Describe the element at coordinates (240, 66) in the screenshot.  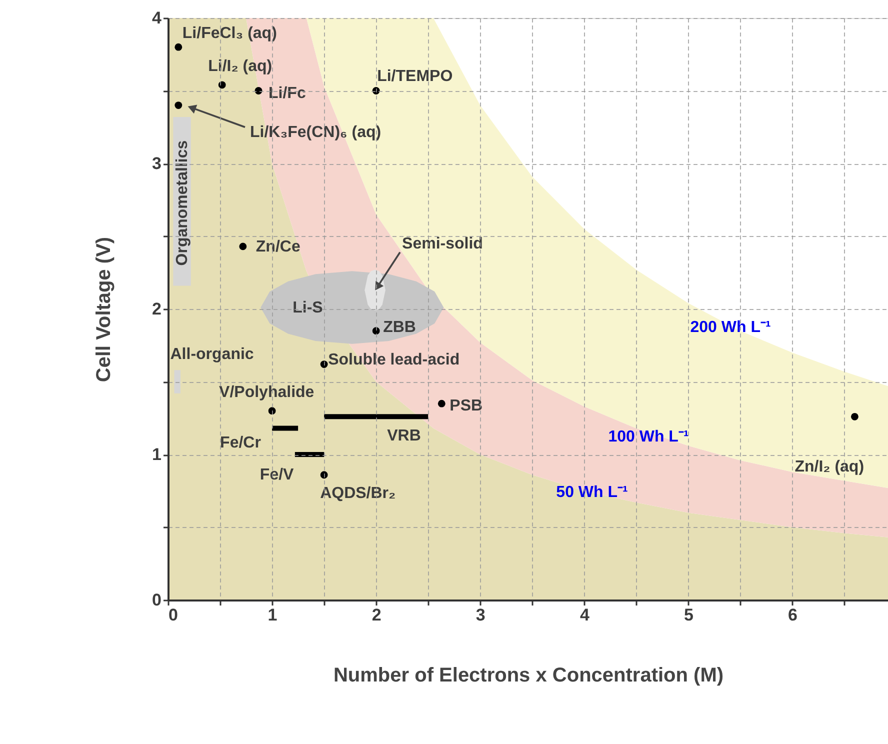
I see `annotation: Li/I₂ (aq)` at that location.